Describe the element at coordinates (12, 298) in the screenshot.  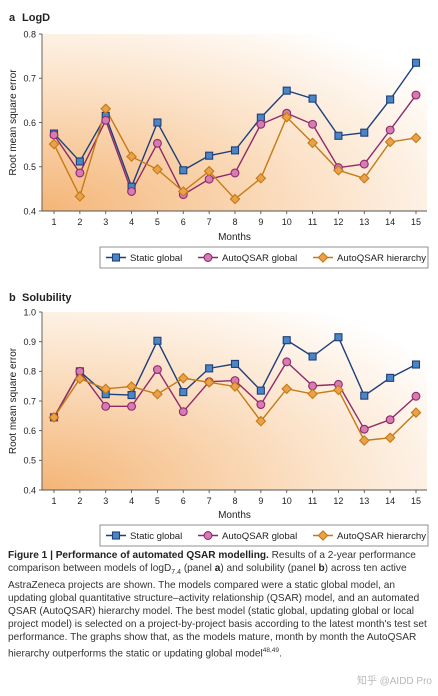
I see `panel-b-letter: b` at that location.